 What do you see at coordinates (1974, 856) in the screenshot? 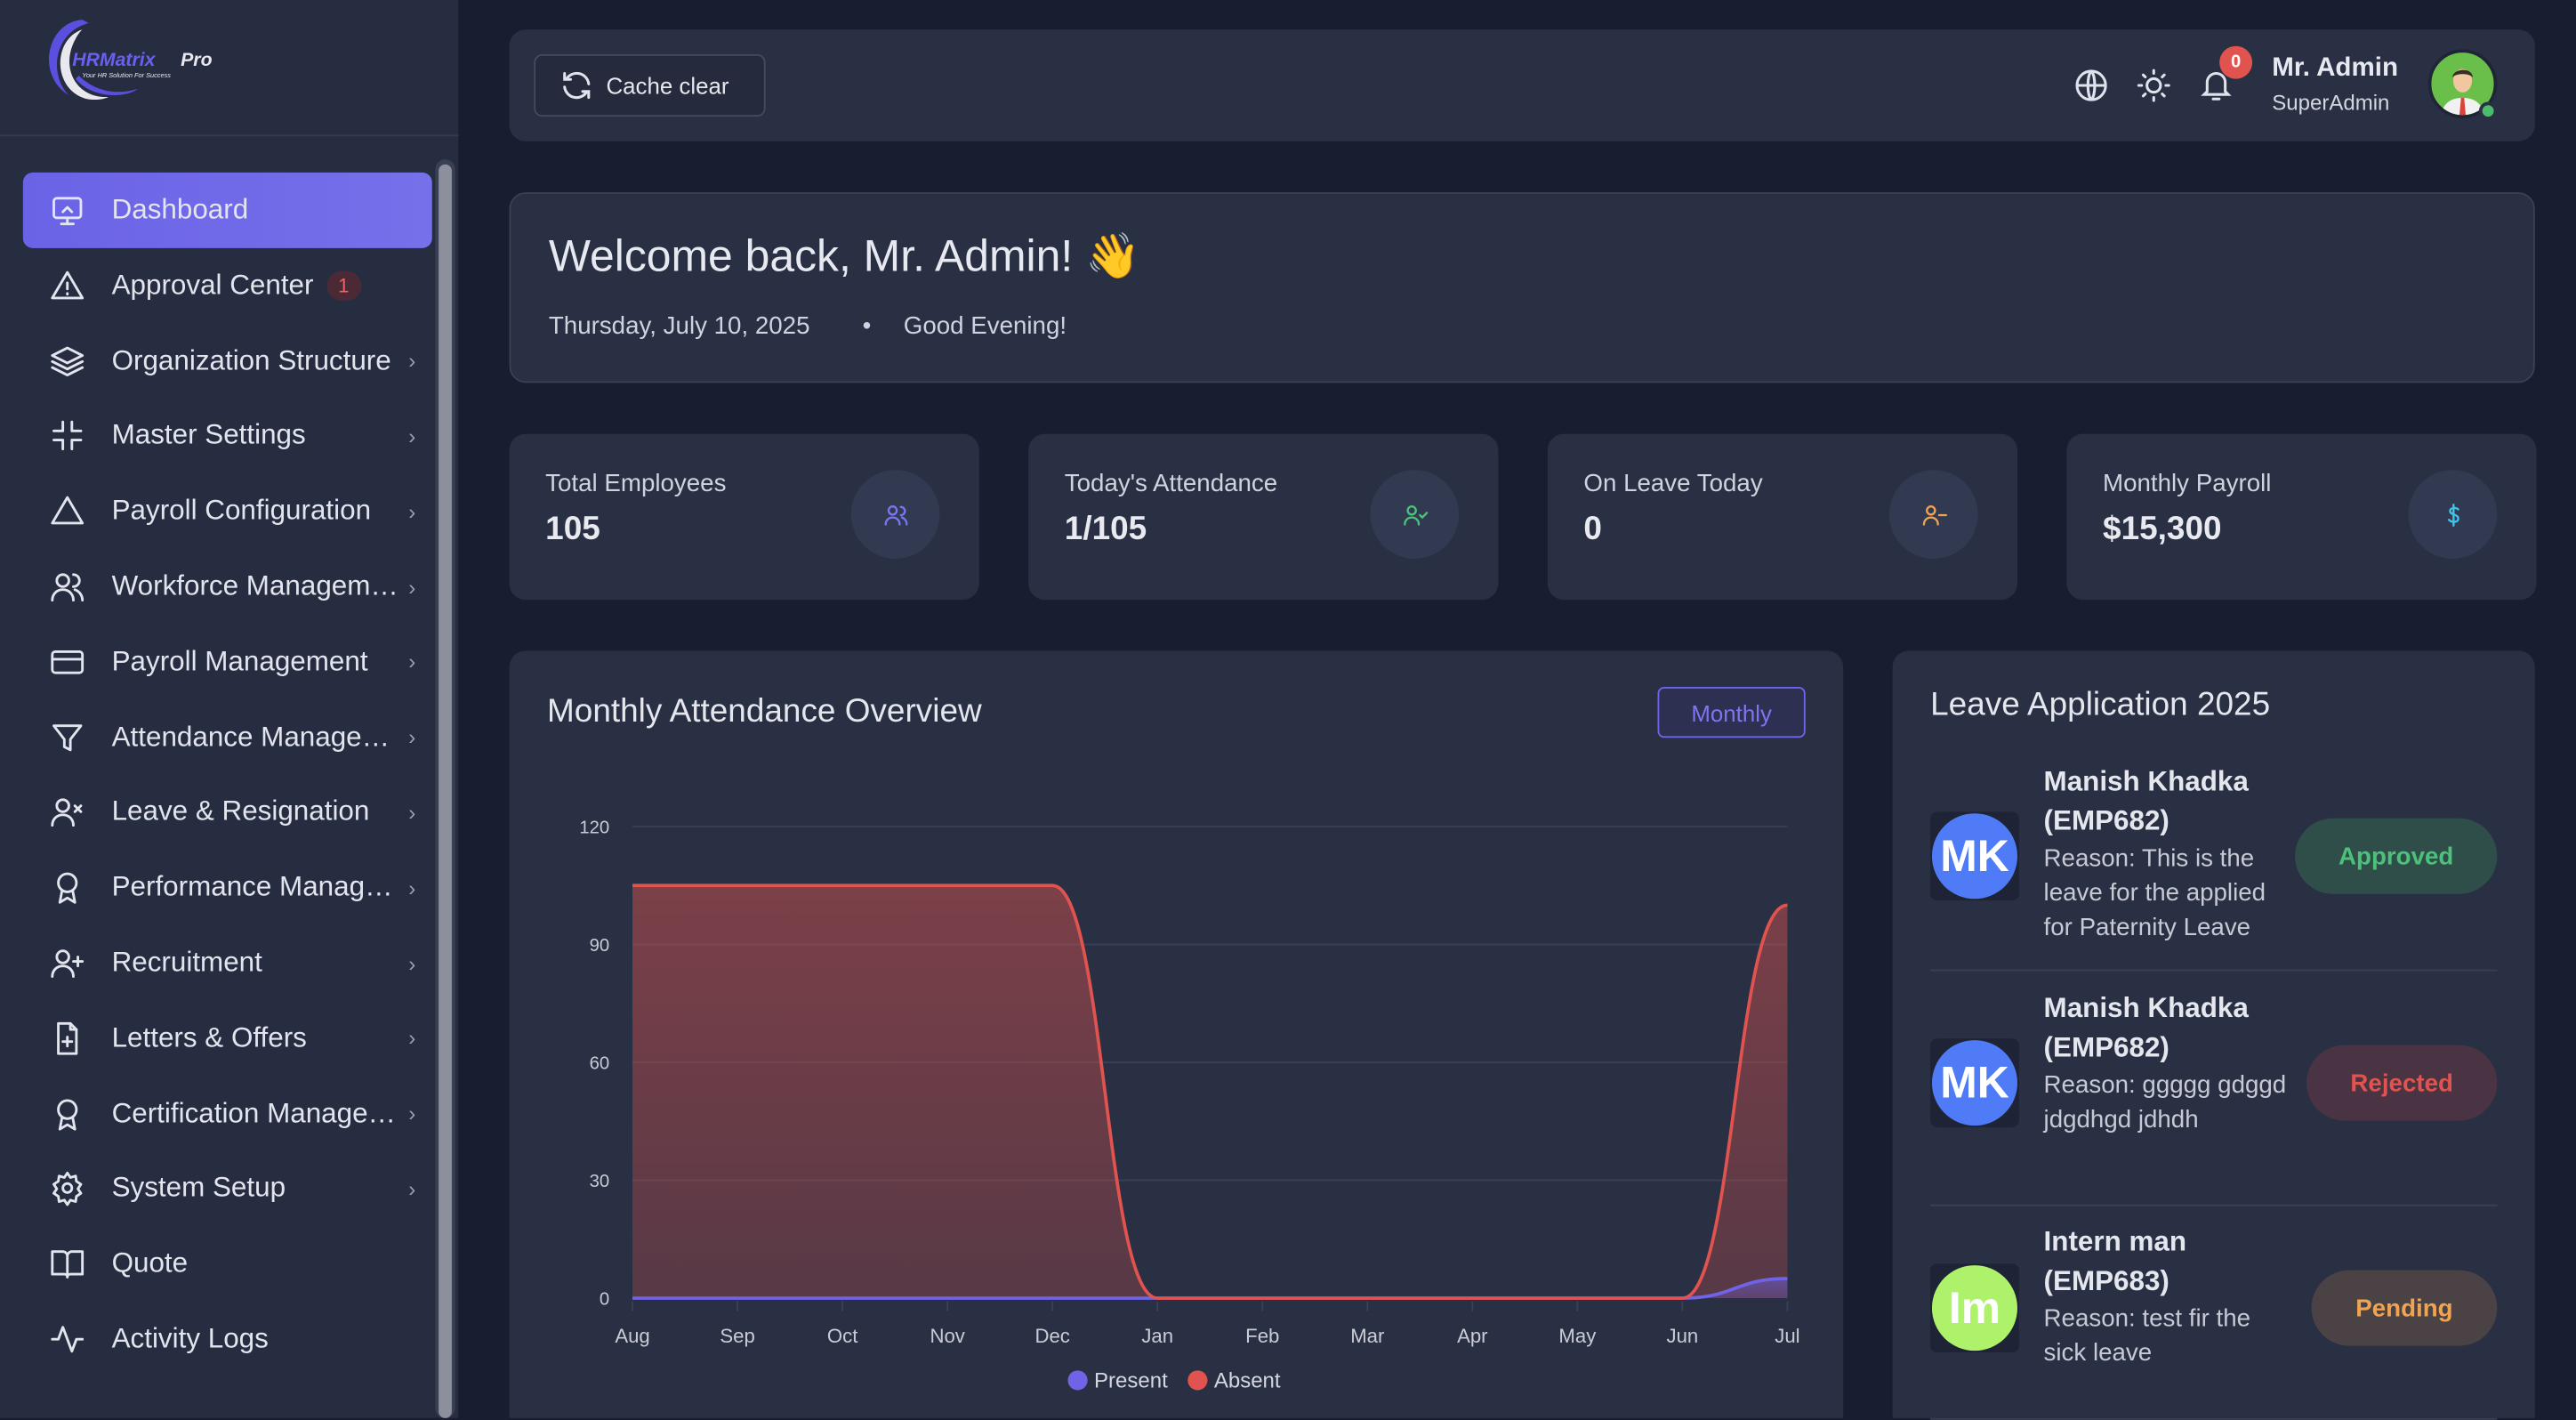
I see `employee-avatar: MK` at bounding box center [1974, 856].